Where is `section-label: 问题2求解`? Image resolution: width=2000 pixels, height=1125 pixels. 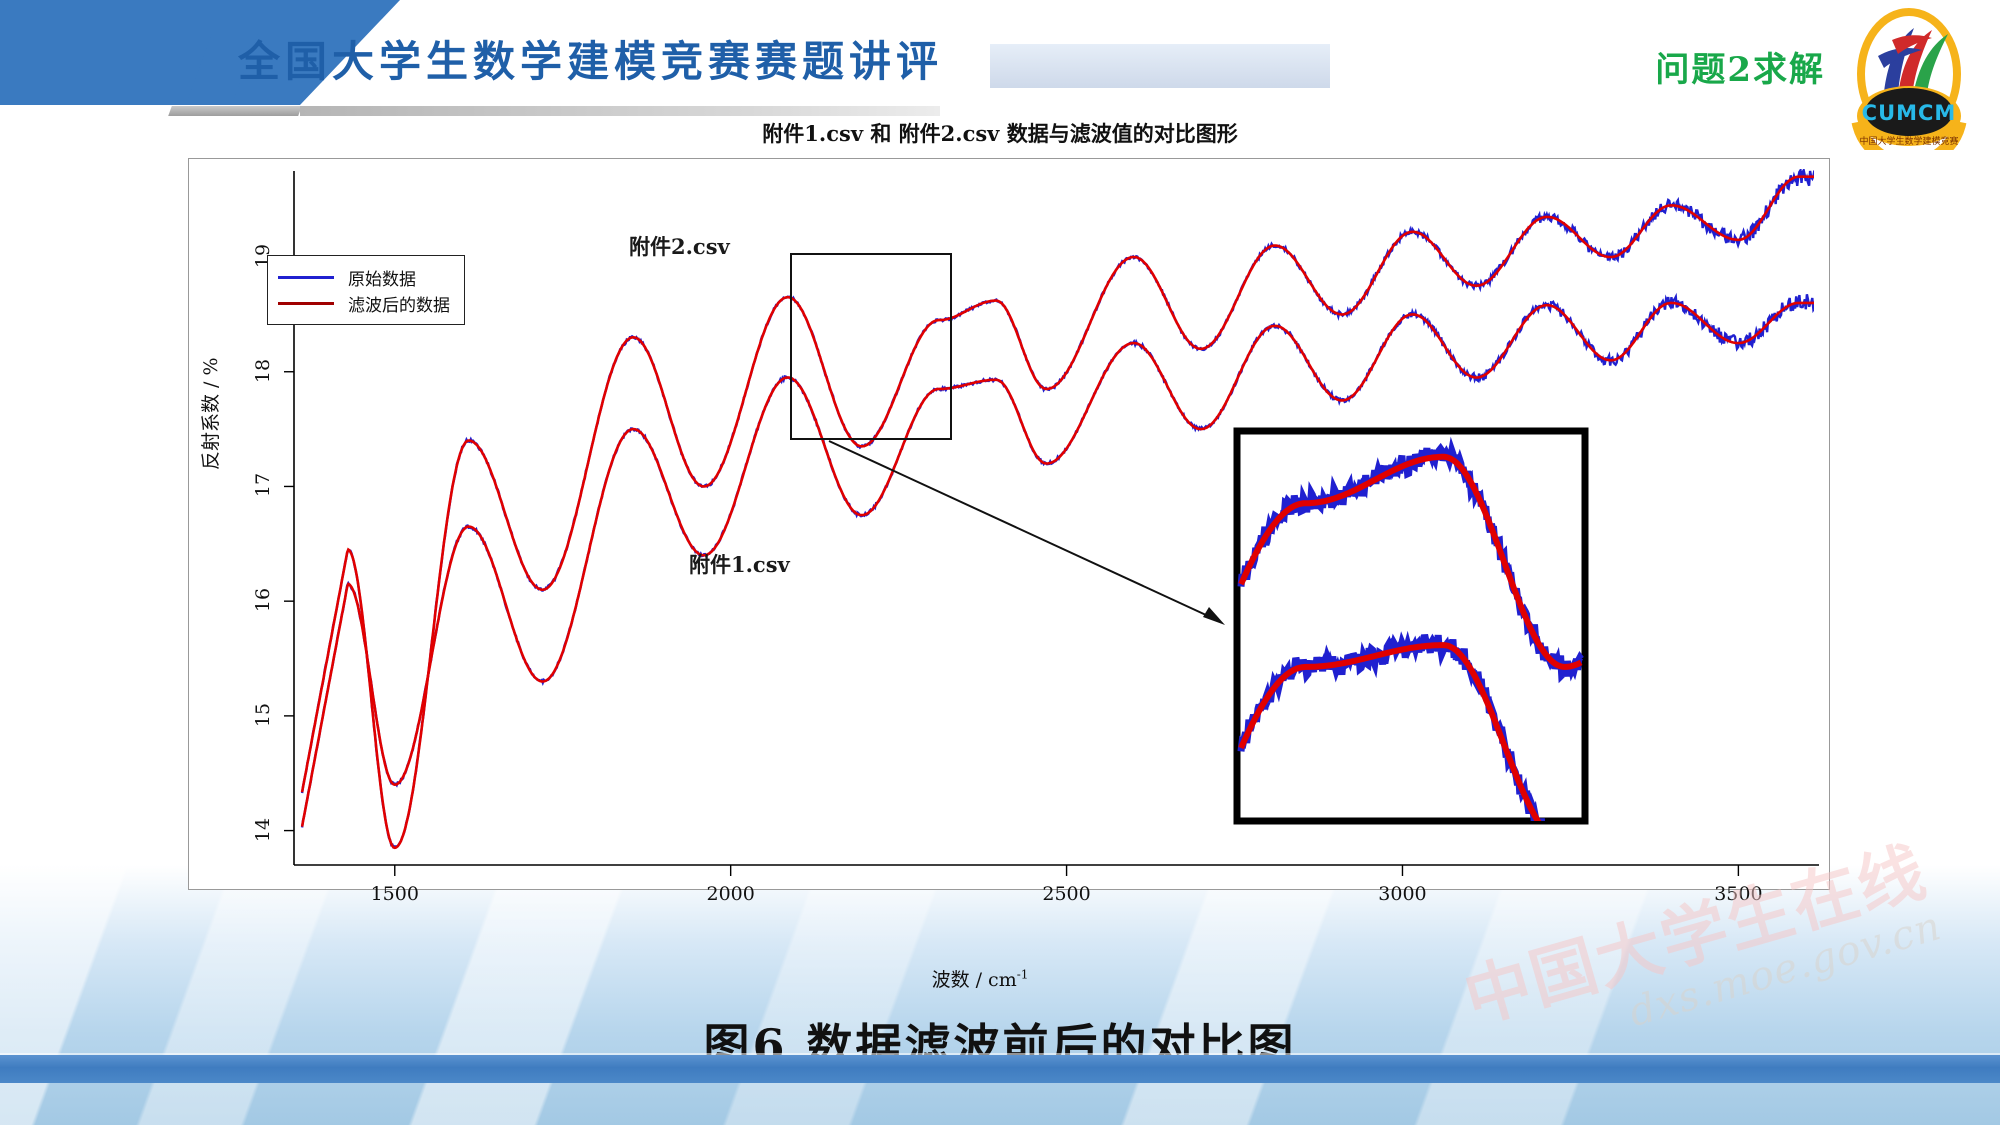
section-label: 问题2求解 is located at coordinates (1740, 70).